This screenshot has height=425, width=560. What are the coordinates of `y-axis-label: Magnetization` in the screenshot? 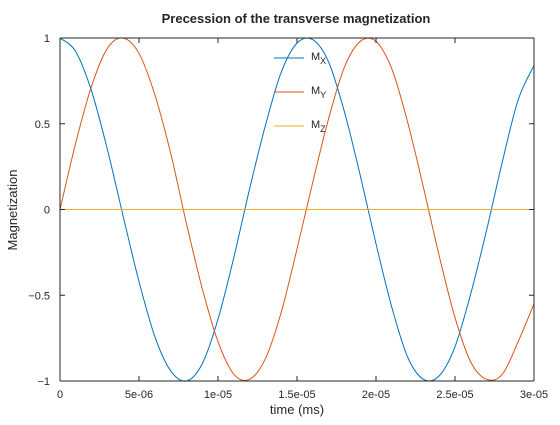 It's located at (12, 210).